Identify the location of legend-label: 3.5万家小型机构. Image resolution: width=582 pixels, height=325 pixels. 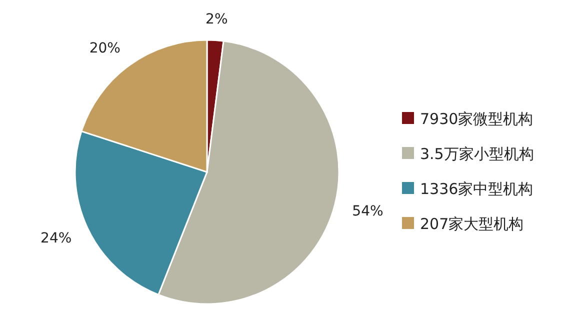
(477, 154).